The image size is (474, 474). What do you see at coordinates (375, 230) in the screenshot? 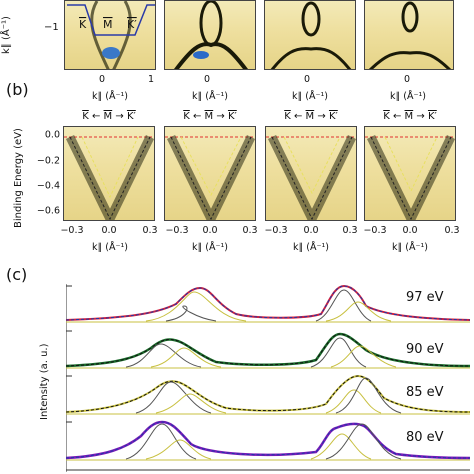
I see `dispersion-4-xtick-l: −0.3` at bounding box center [375, 230].